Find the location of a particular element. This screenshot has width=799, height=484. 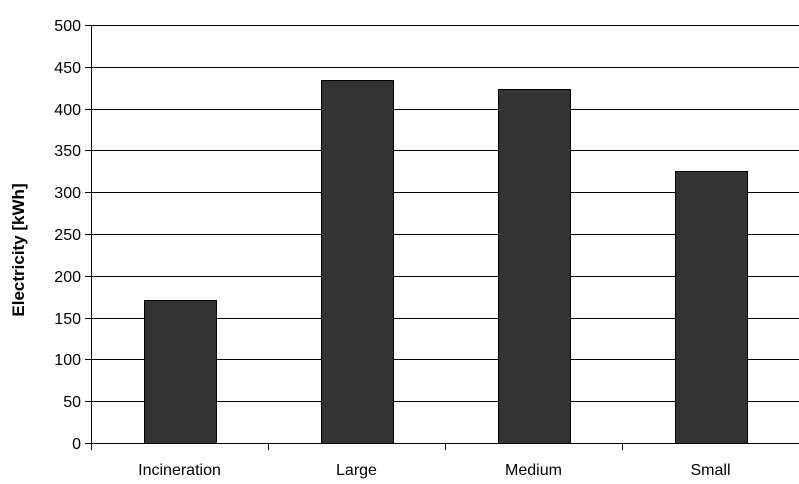

x-tick-label: Incineration is located at coordinates (179, 470).